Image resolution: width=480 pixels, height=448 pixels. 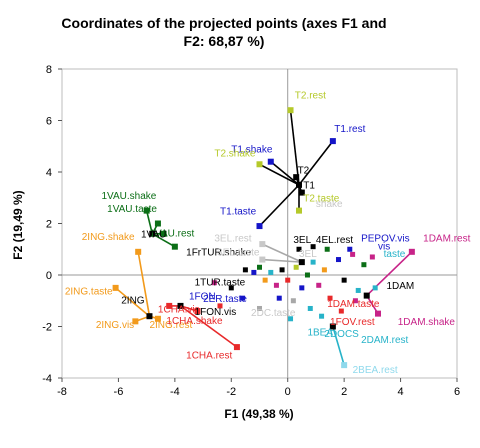 What do you see at coordinates (202, 296) in the screenshot?
I see `point-label: 1FON` at bounding box center [202, 296].